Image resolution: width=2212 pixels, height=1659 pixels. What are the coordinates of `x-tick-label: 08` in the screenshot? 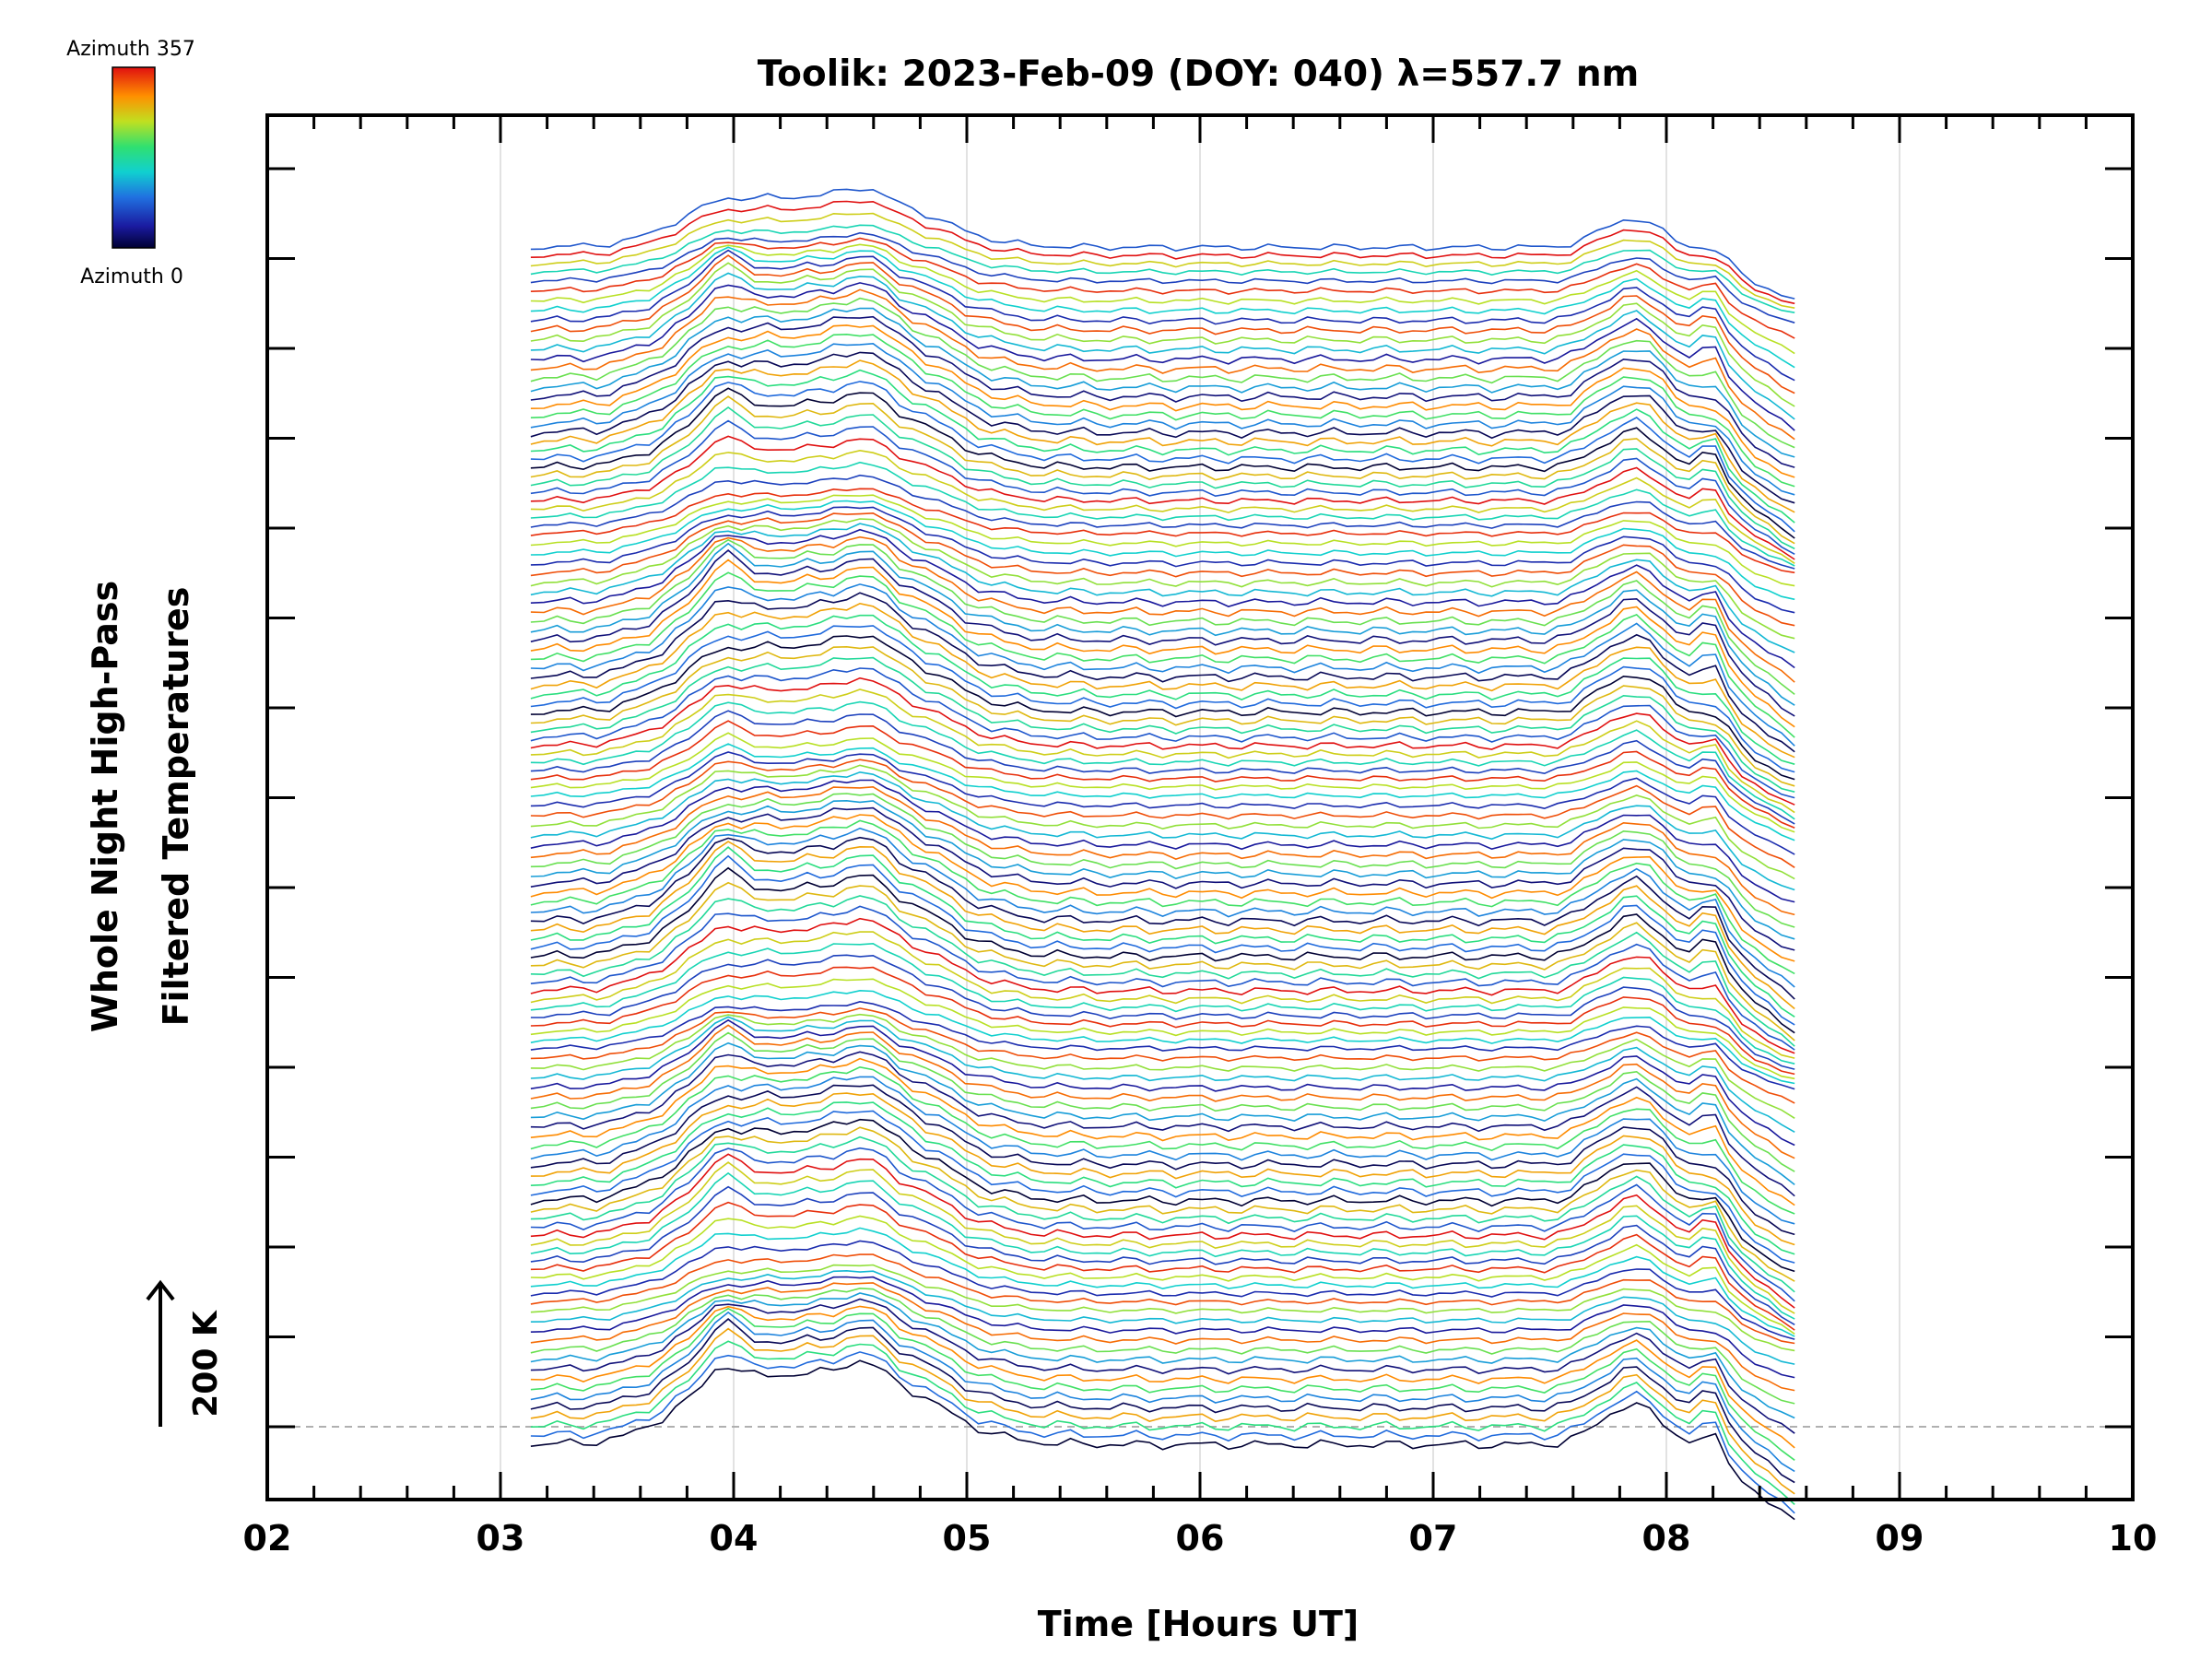 It's located at (1666, 1538).